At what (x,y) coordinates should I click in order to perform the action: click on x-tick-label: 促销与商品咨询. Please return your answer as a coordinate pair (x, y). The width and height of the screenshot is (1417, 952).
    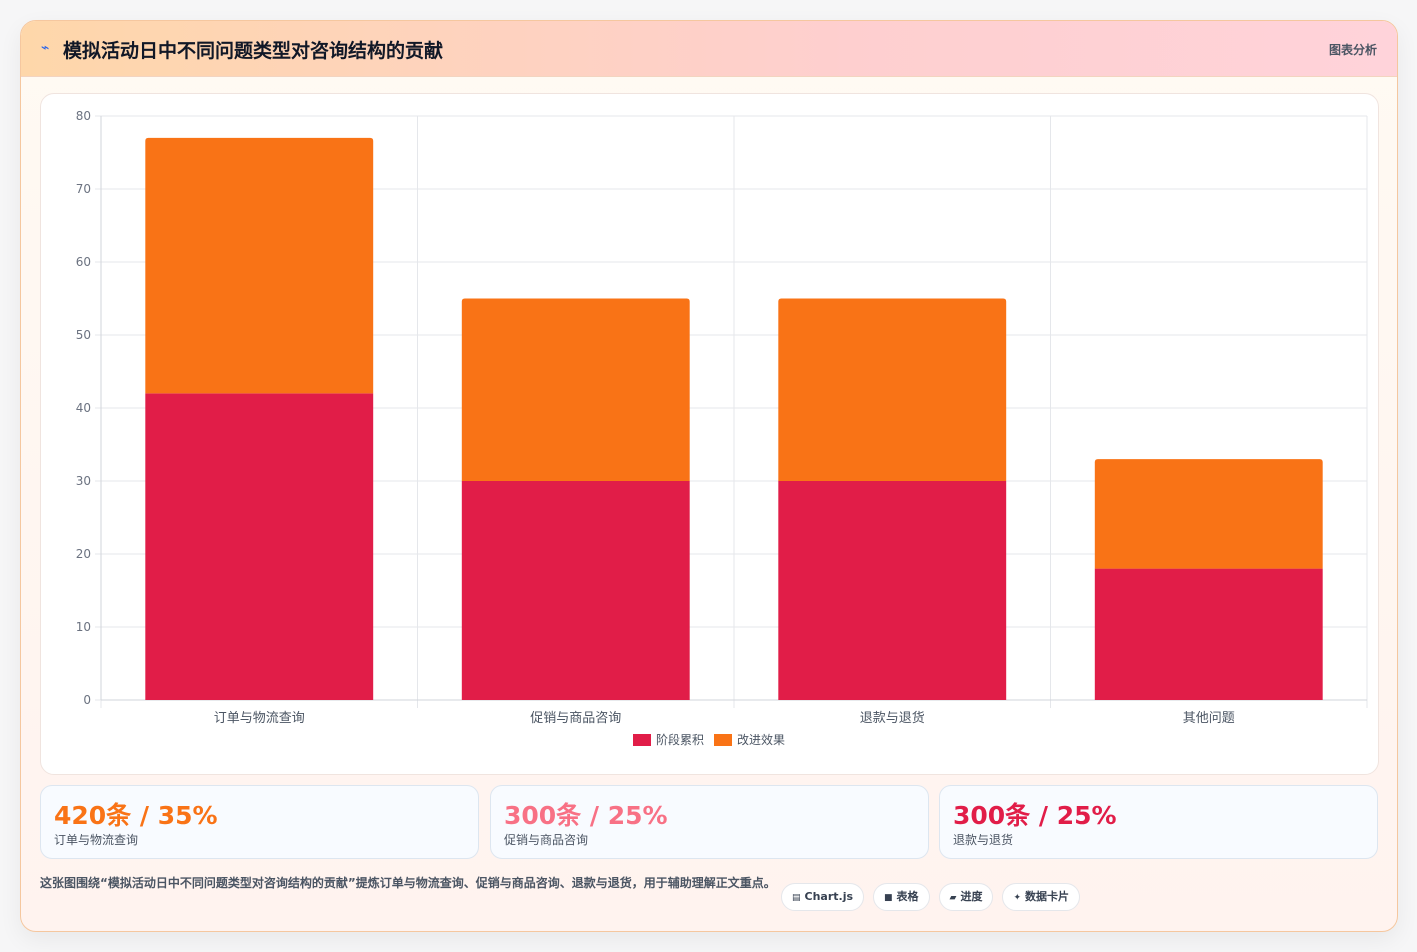
    Looking at the image, I should click on (575, 718).